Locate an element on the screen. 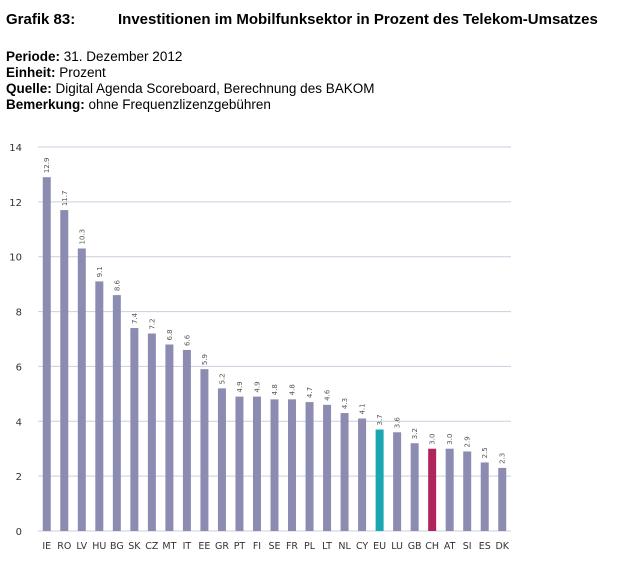 The width and height of the screenshot is (633, 568). meta-einheit-key: Einheit: is located at coordinates (31, 72).